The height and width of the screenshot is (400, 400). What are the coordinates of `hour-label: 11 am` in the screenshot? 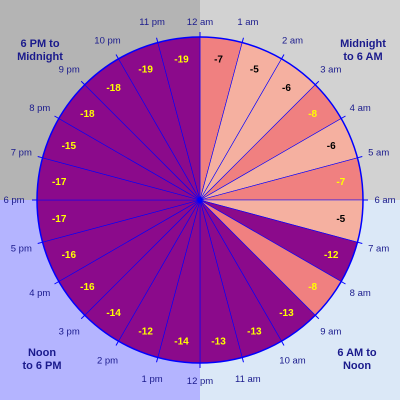 It's located at (248, 379).